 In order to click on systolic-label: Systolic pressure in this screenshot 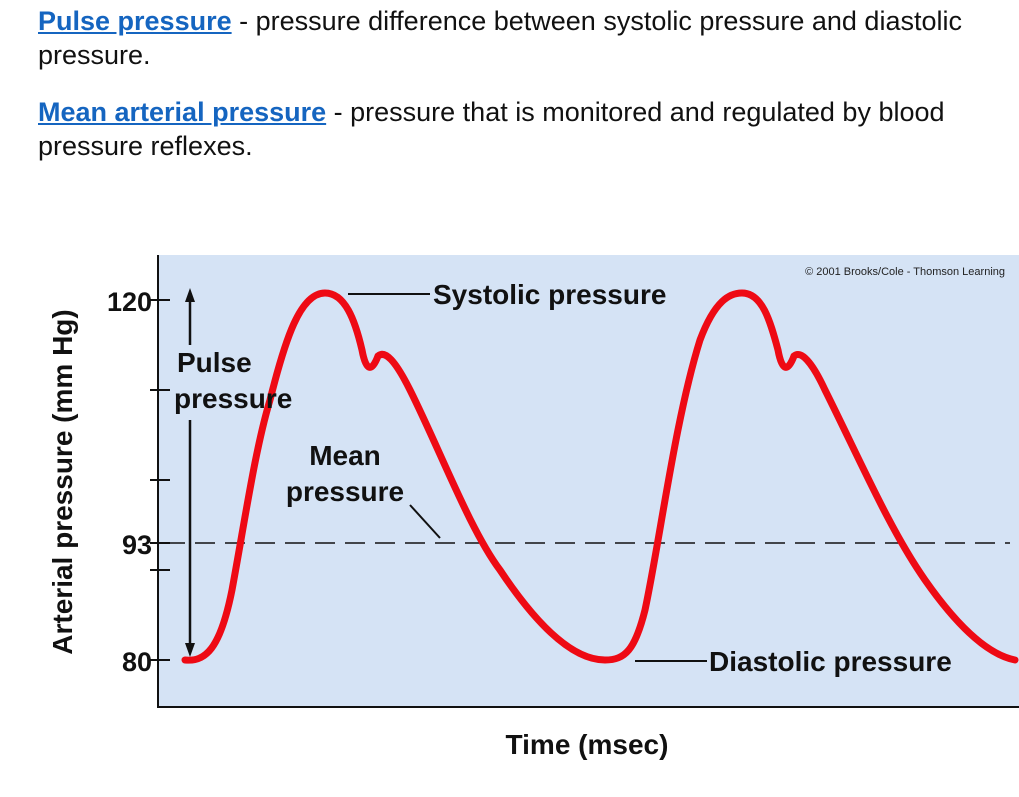, I will do `click(549, 294)`.